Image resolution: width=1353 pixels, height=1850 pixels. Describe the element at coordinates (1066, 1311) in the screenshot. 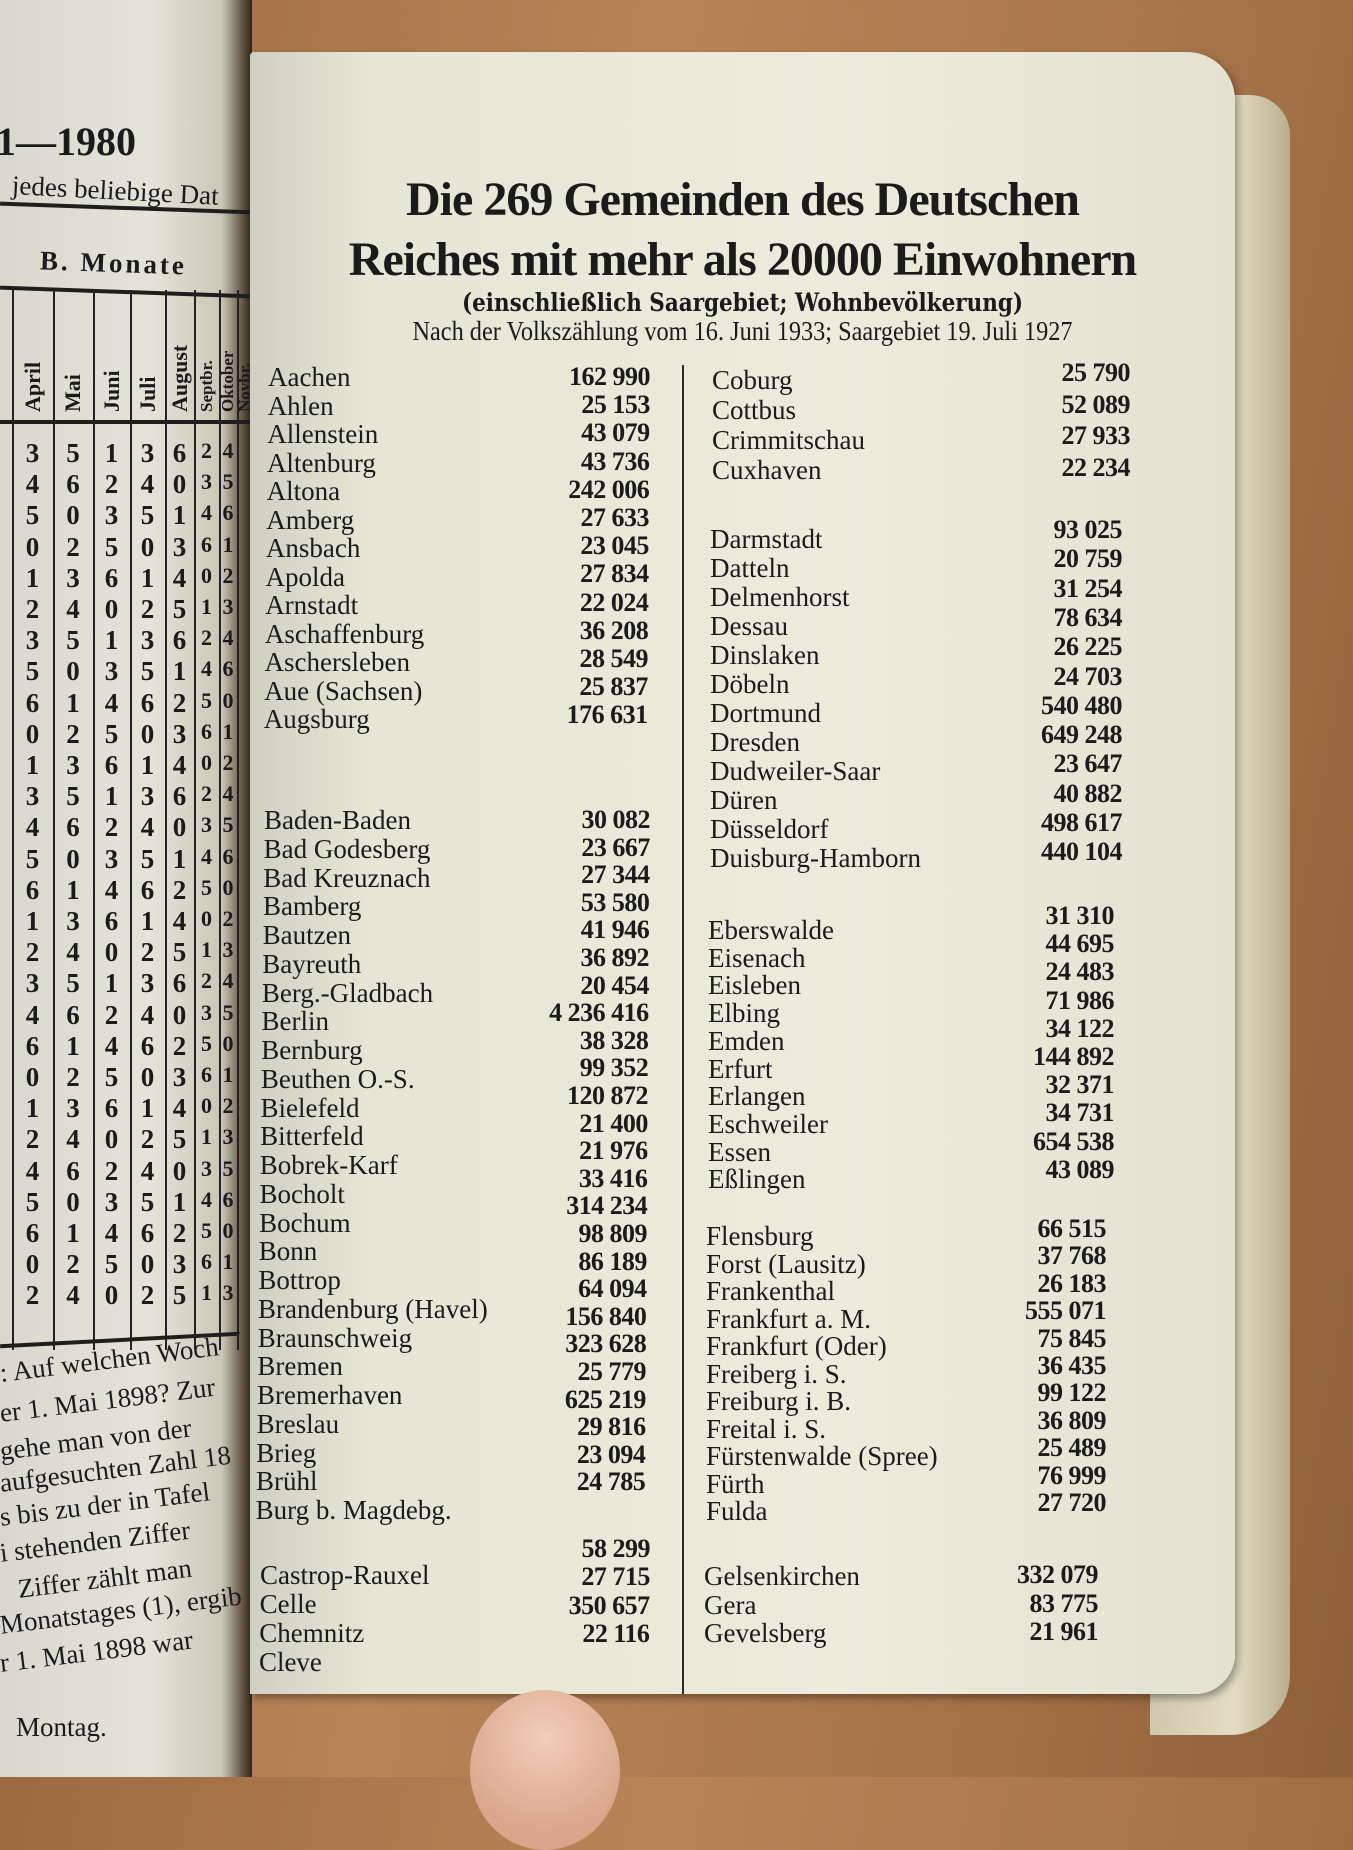

I see `population-value: 555 071` at that location.